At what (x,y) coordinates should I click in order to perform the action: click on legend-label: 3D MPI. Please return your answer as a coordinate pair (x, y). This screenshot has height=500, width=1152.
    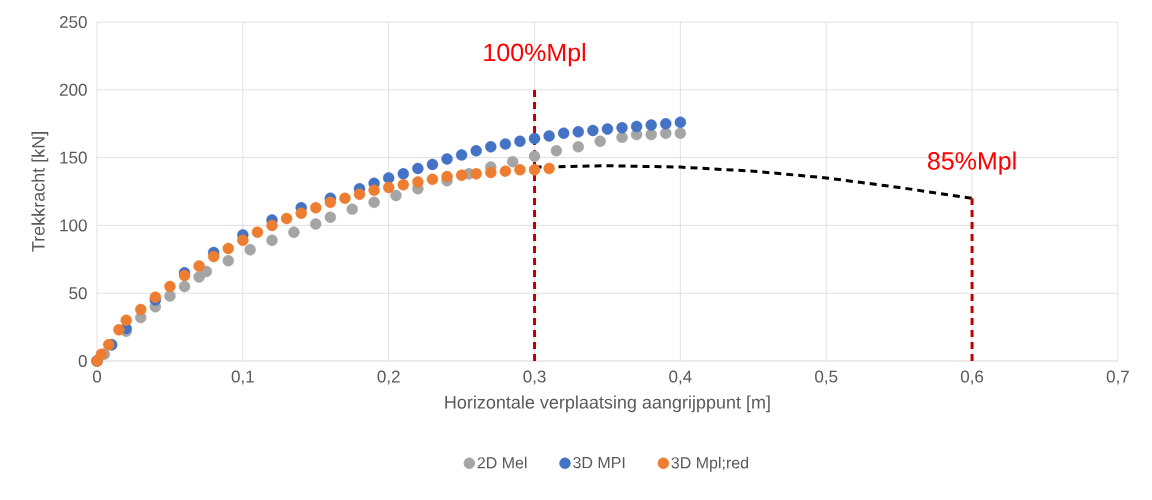
    Looking at the image, I should click on (599, 462).